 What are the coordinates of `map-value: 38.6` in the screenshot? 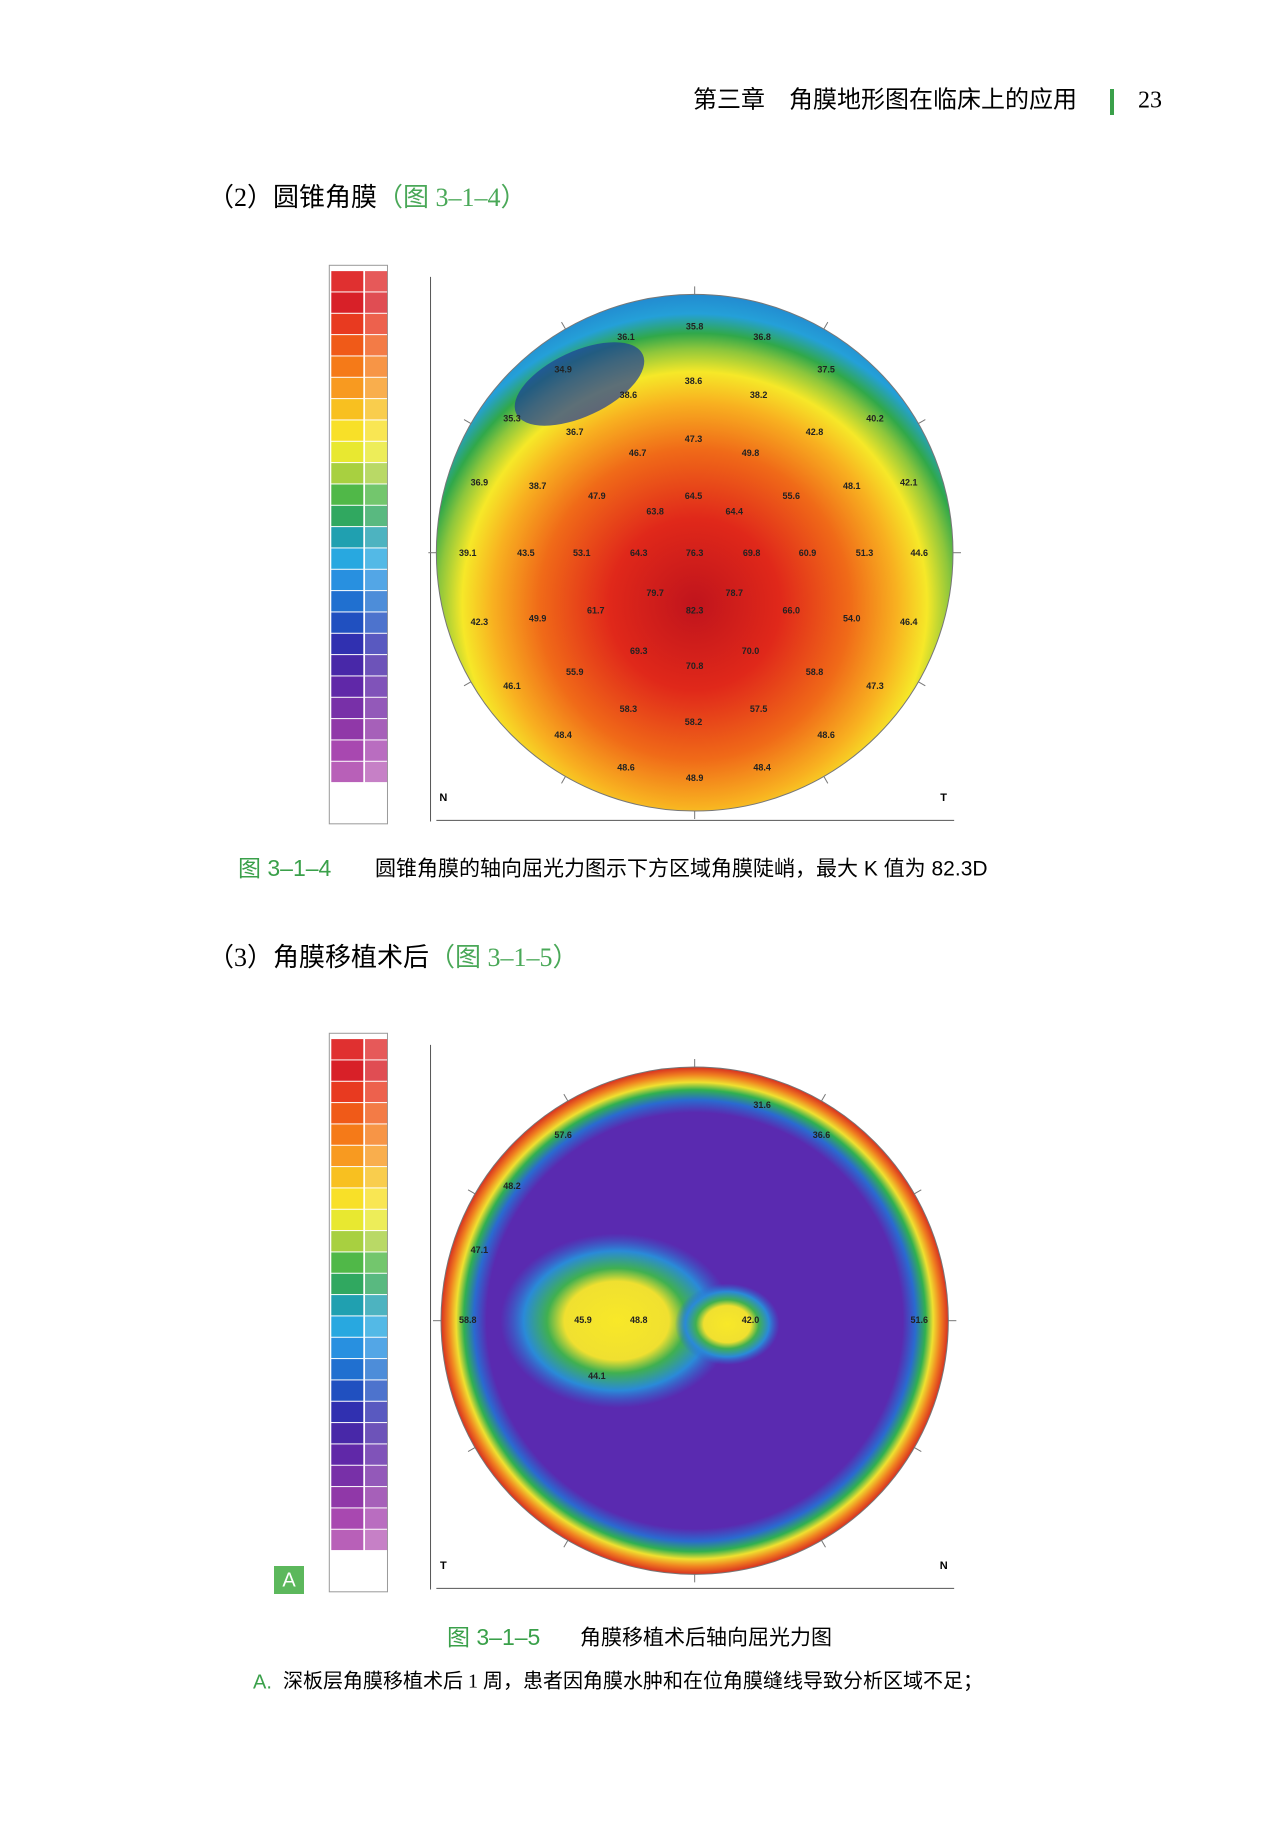 It's located at (629, 395).